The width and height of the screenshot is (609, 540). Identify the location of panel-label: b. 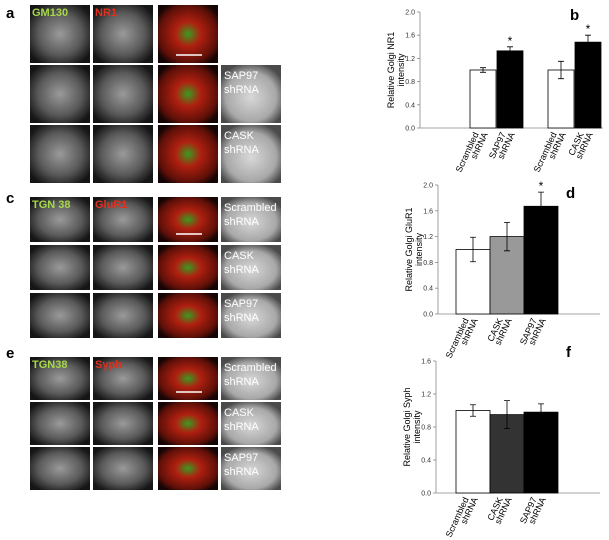
(574, 15).